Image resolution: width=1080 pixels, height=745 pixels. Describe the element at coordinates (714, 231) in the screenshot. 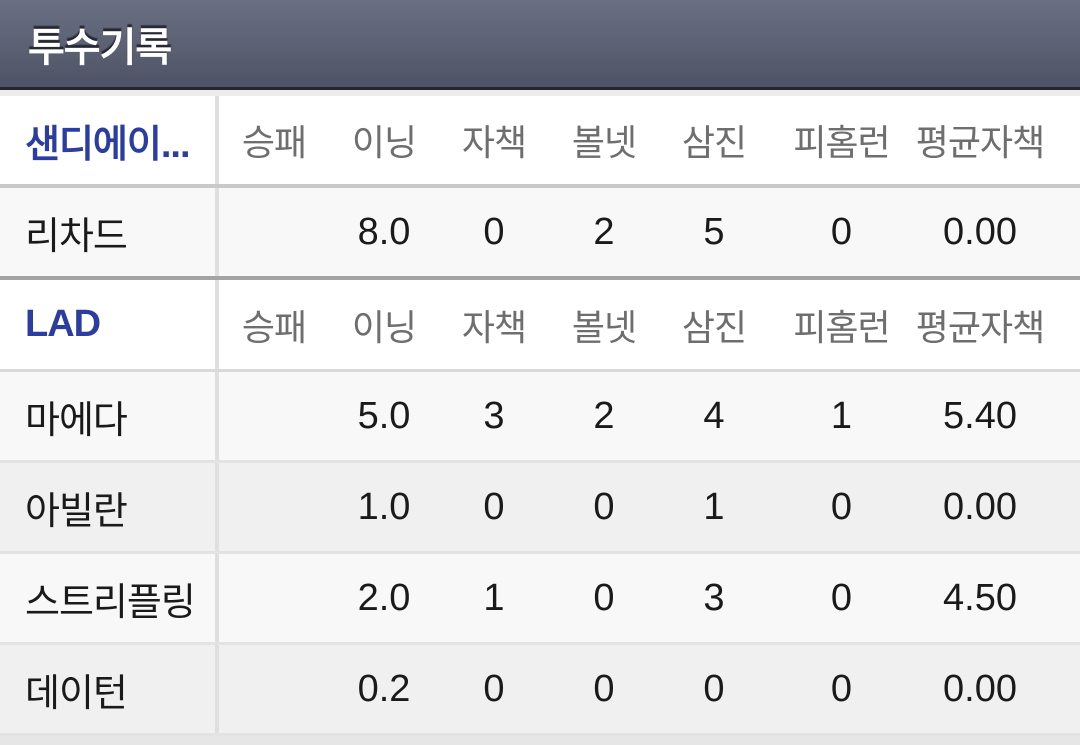

I see `stat-value: 5` at that location.